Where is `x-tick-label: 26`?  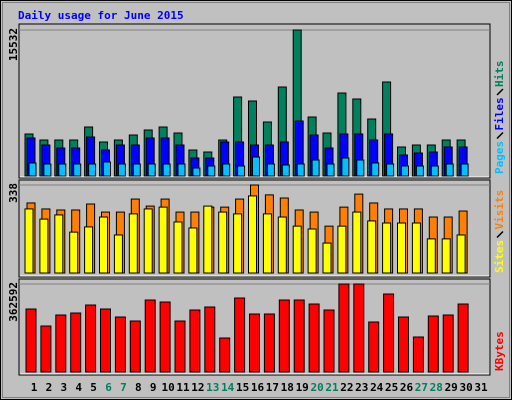
x-tick-label: 26 is located at coordinates (407, 387).